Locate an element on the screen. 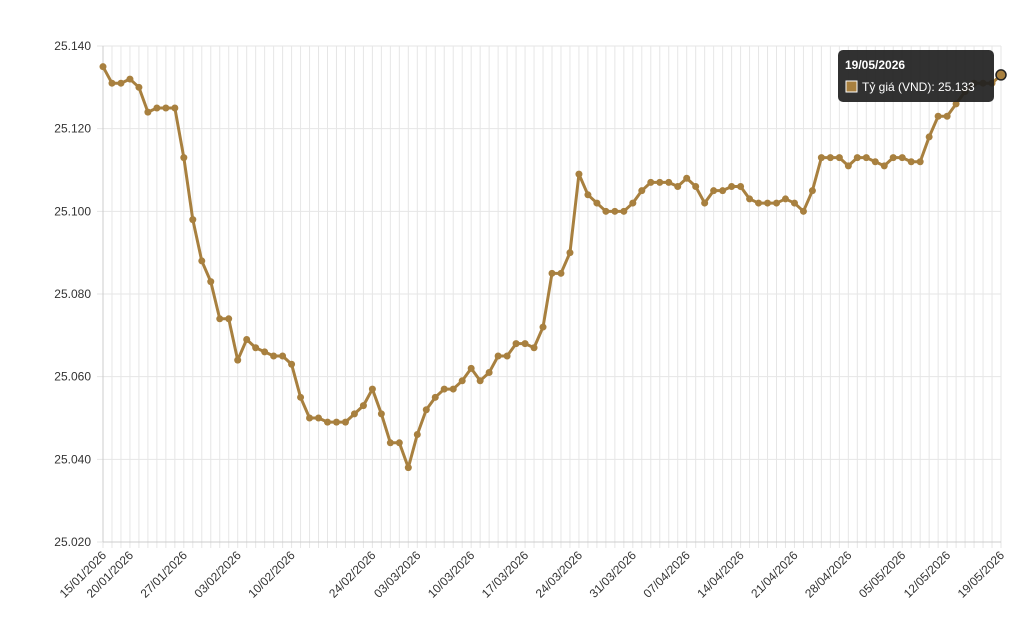  x-tick-label: 19/05/2026 is located at coordinates (981, 574).